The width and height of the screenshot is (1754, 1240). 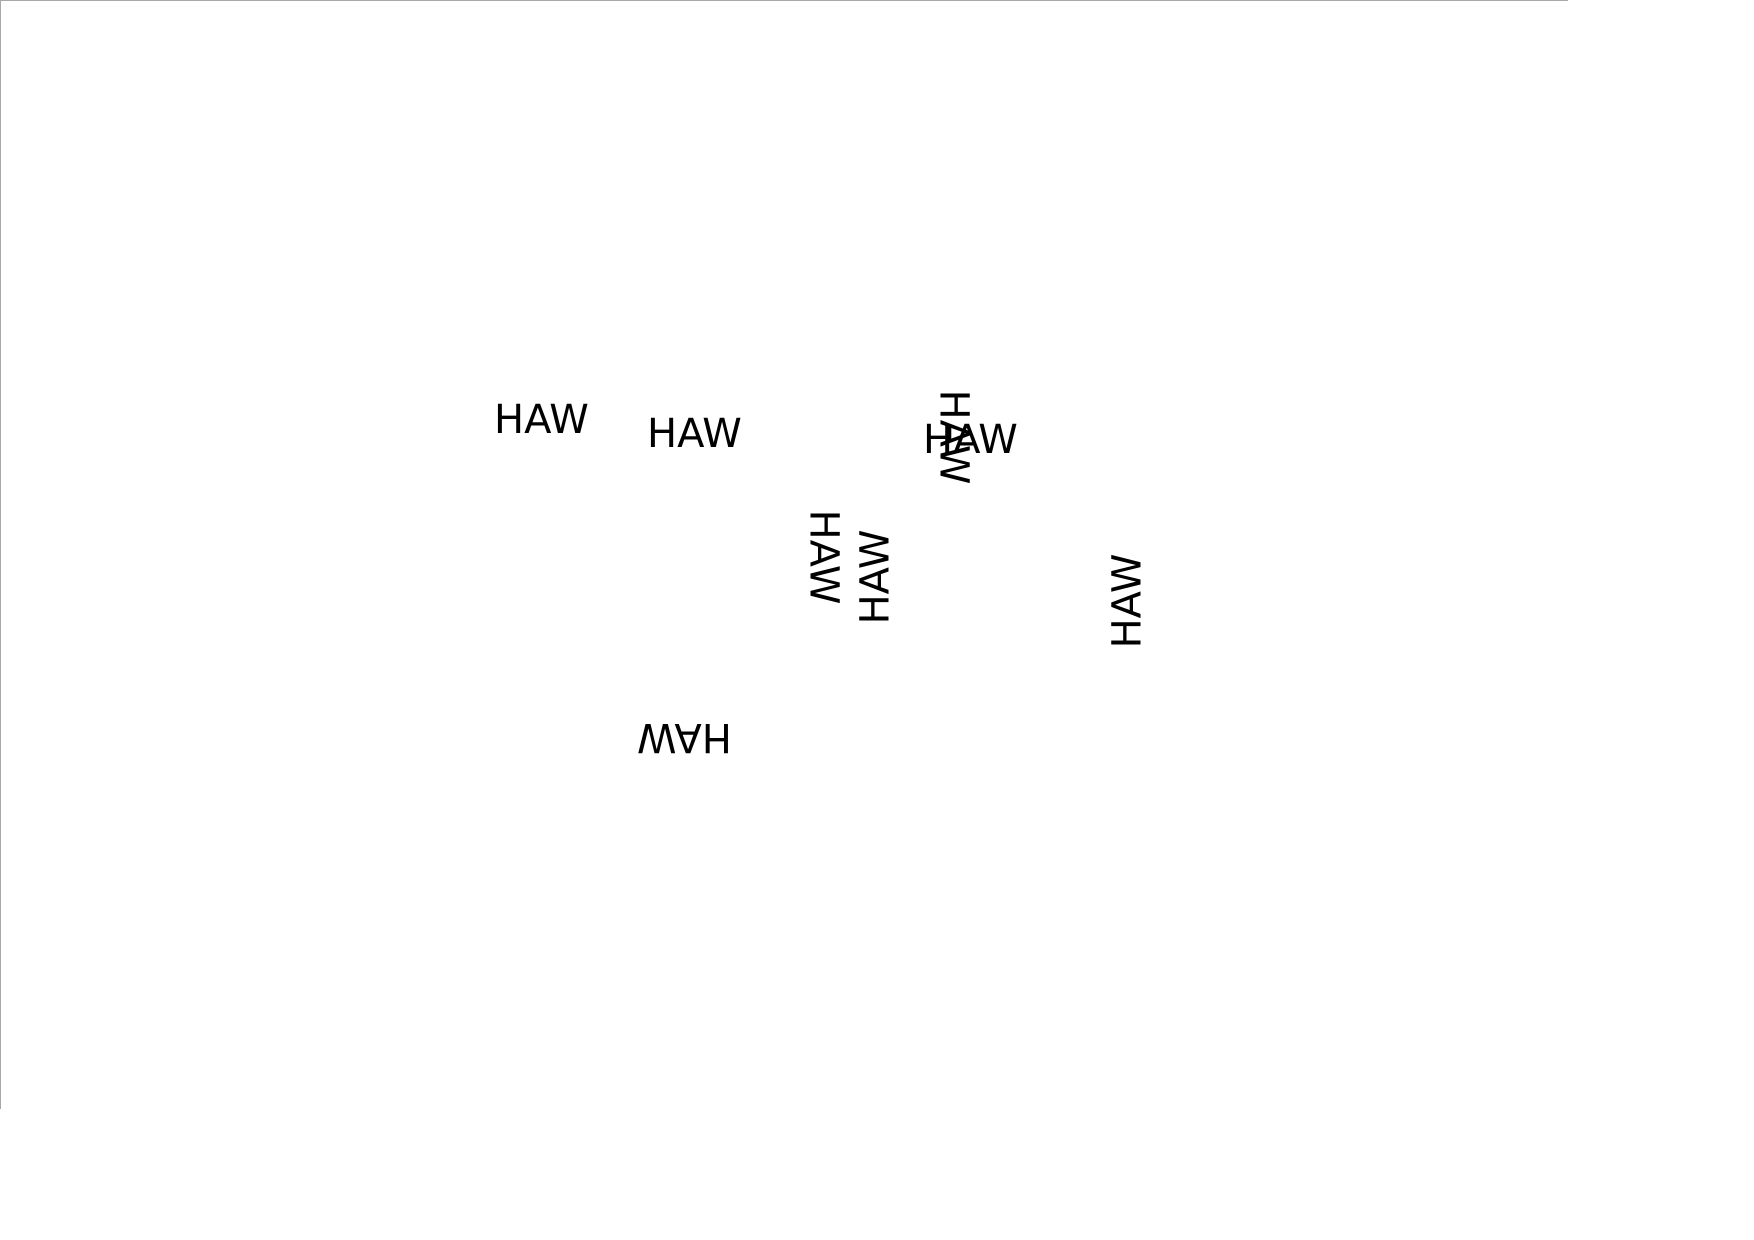 What do you see at coordinates (541, 420) in the screenshot?
I see `word-haw-1: HAW` at bounding box center [541, 420].